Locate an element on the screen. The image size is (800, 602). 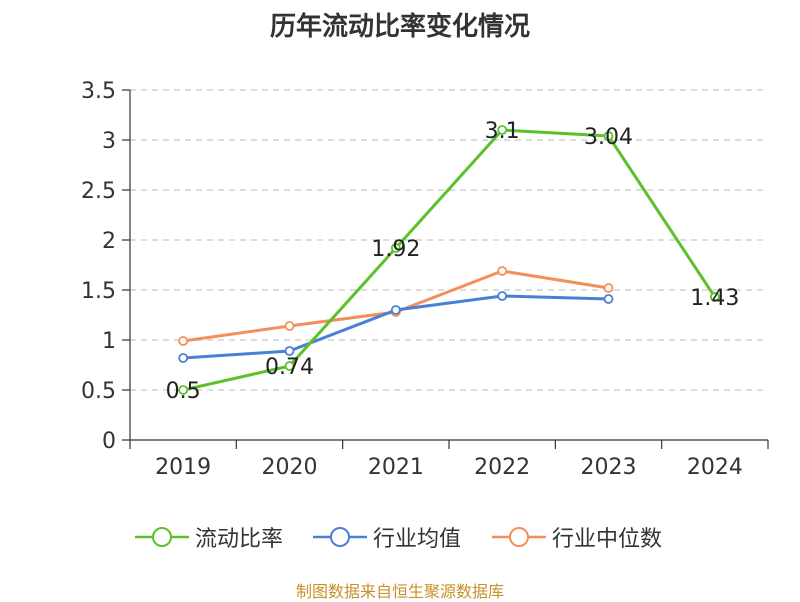
legend-item-current-ratio: 流动比率 is located at coordinates (208, 537).